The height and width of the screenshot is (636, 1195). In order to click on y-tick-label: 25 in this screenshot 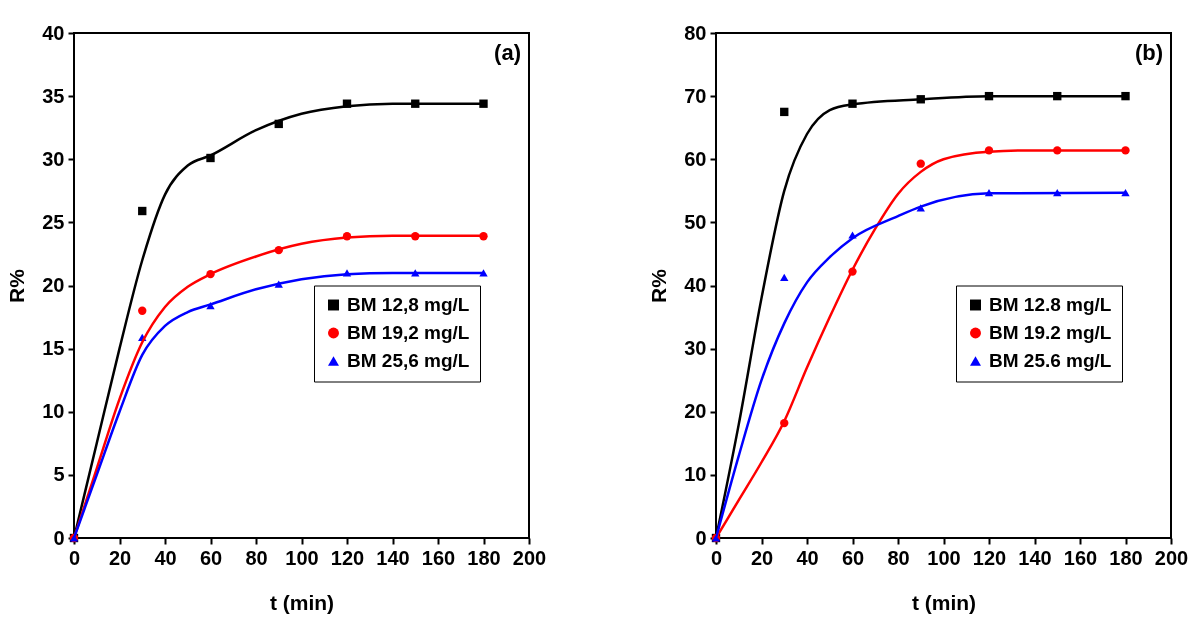, I will do `click(53, 221)`.